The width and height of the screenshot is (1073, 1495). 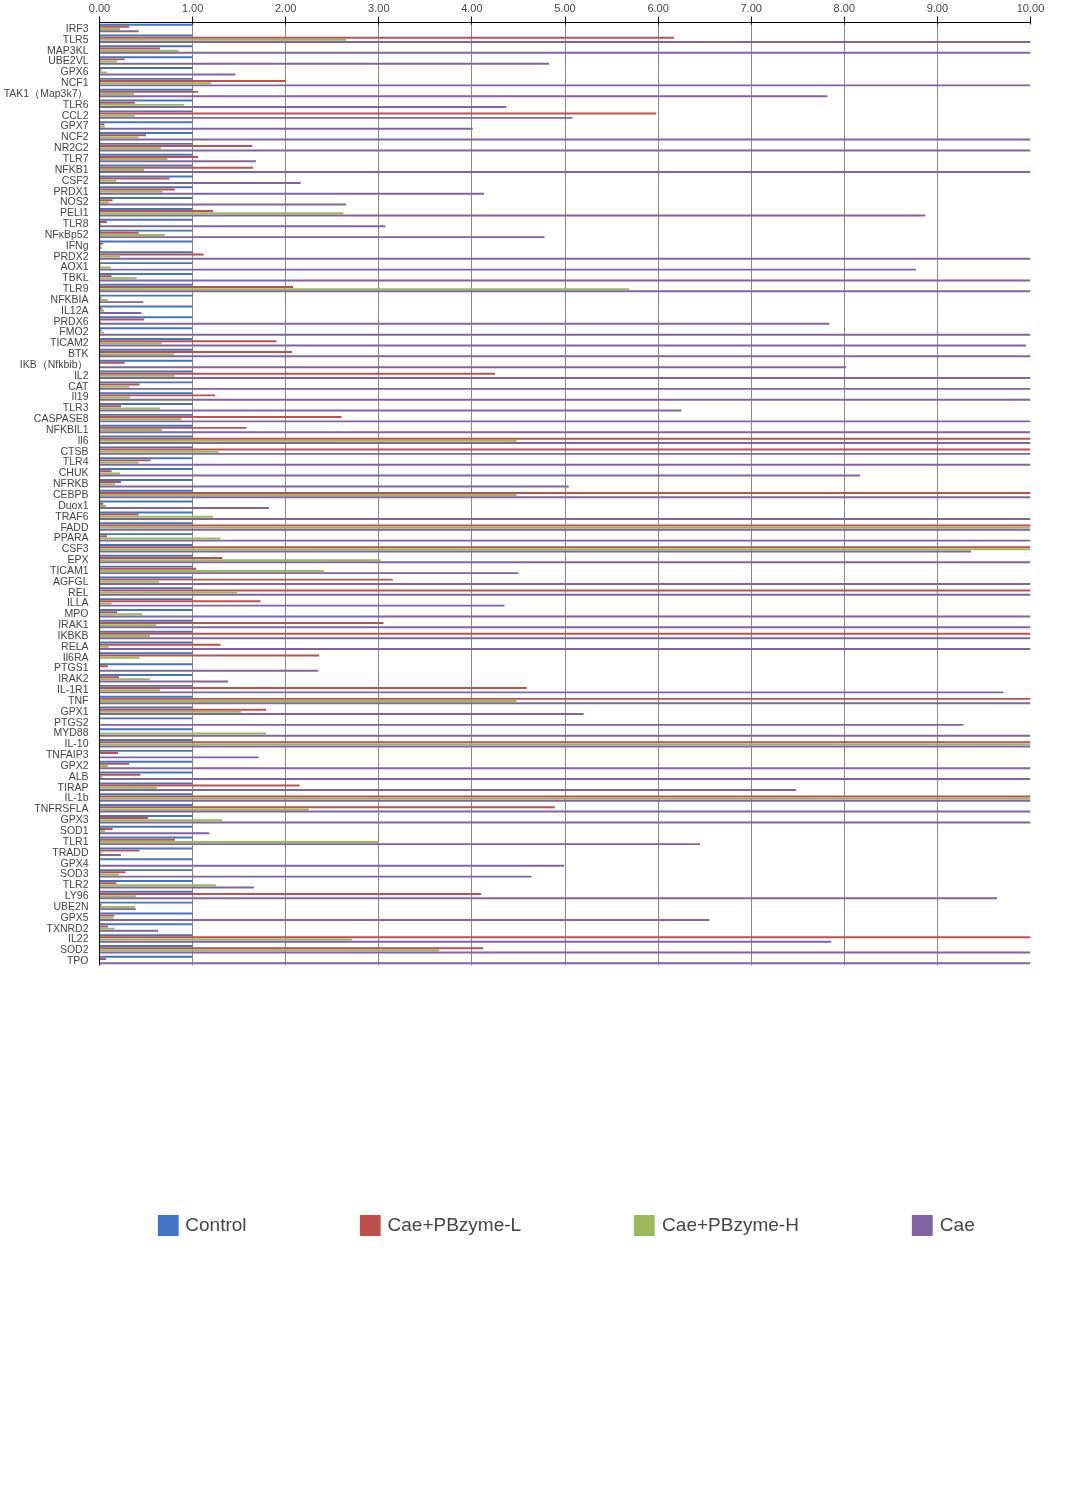 I want to click on y-tick-label: AGFGL, so click(x=70, y=580).